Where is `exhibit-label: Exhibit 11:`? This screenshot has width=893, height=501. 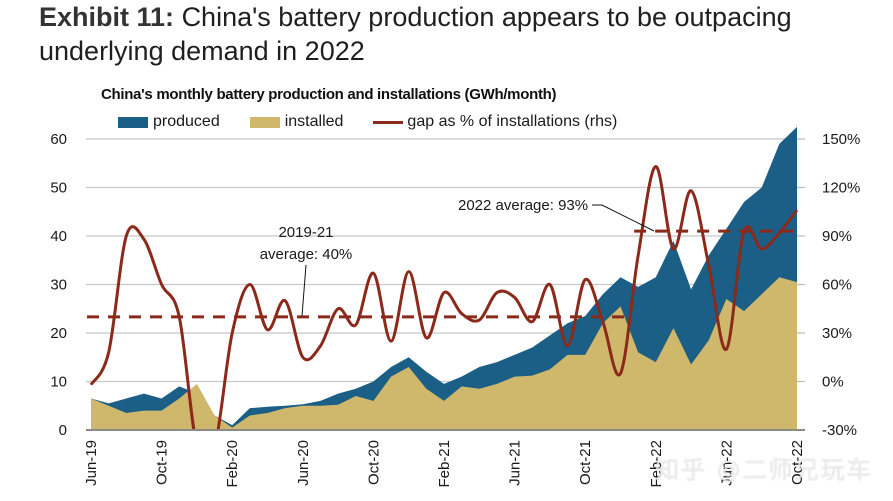 exhibit-label: Exhibit 11: is located at coordinates (107, 17).